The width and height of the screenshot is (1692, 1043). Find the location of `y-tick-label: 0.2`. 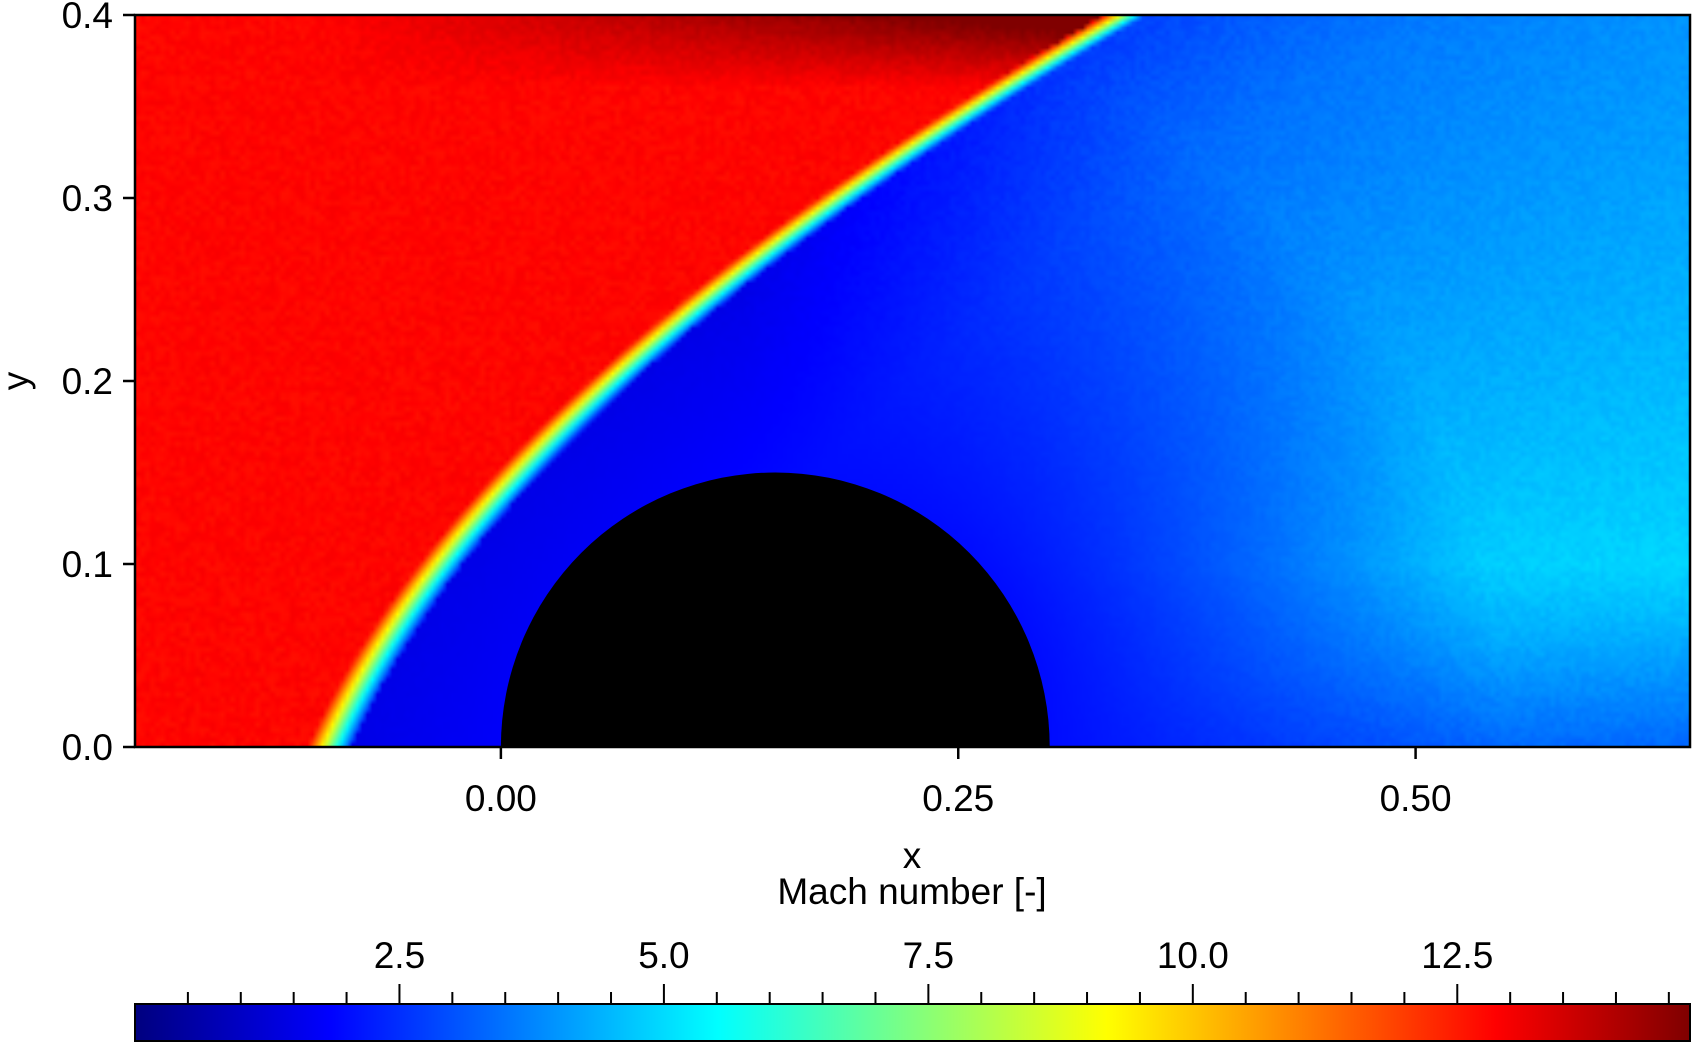

y-tick-label: 0.2 is located at coordinates (87, 381).